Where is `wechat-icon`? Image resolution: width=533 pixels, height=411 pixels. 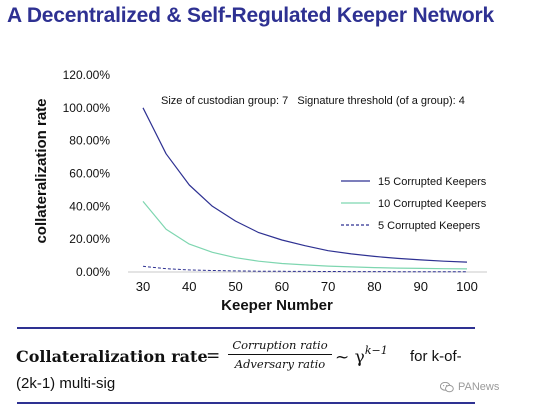
wechat-icon is located at coordinates (447, 386).